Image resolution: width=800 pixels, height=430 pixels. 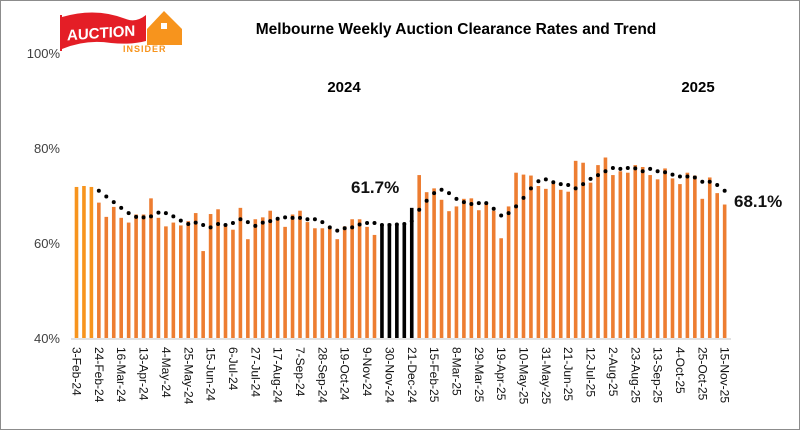 What do you see at coordinates (725, 375) in the screenshot?
I see `x-tick-label: 15-Nov-25` at bounding box center [725, 375].